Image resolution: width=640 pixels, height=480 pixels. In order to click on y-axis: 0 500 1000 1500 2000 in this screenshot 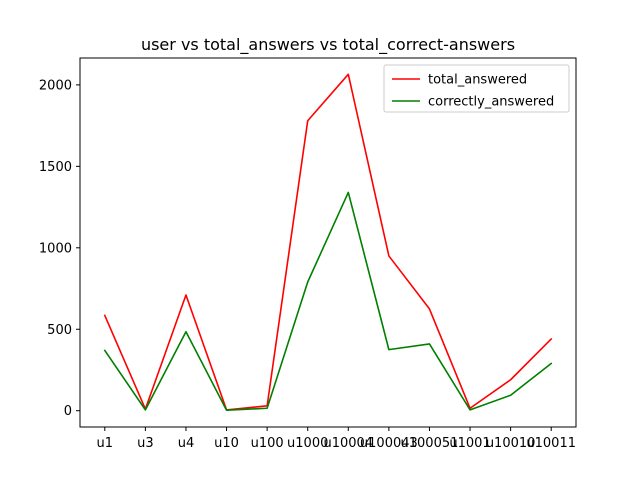, I will do `click(59, 248)`.